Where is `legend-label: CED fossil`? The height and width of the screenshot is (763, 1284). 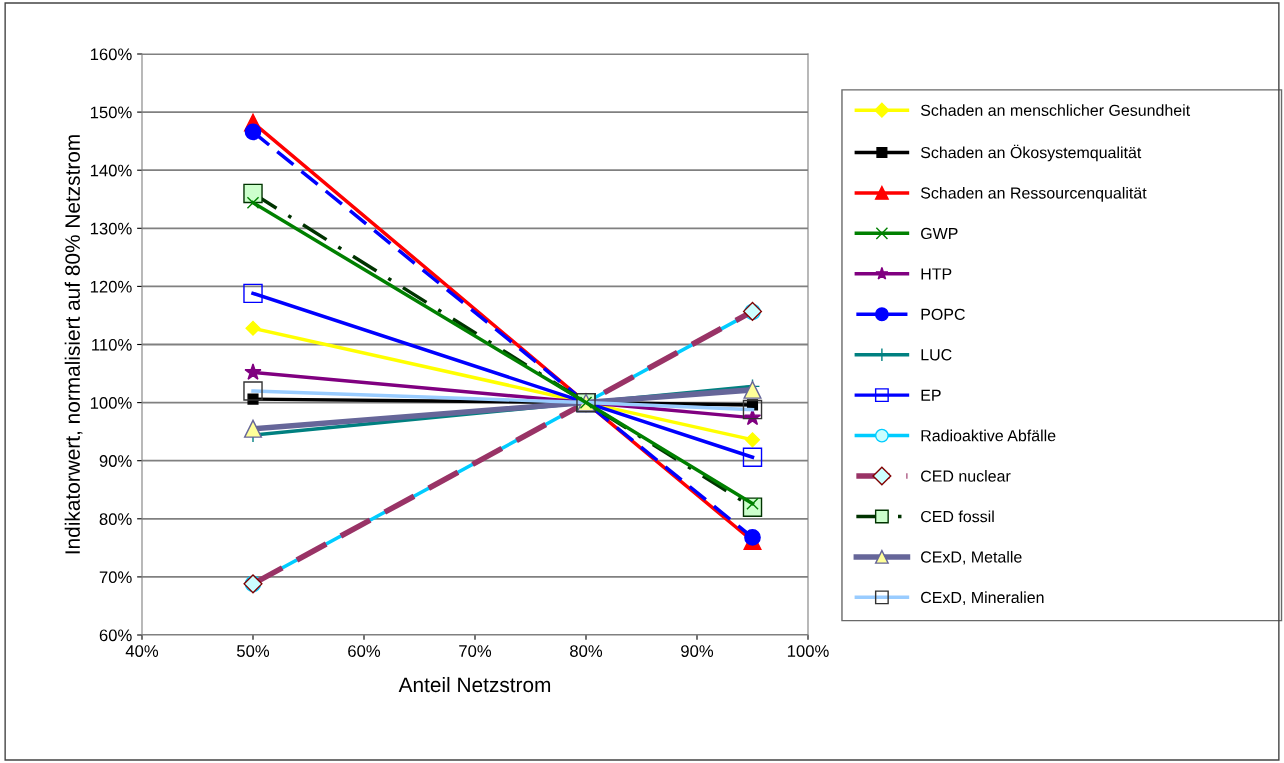
legend-label: CED fossil is located at coordinates (957, 516).